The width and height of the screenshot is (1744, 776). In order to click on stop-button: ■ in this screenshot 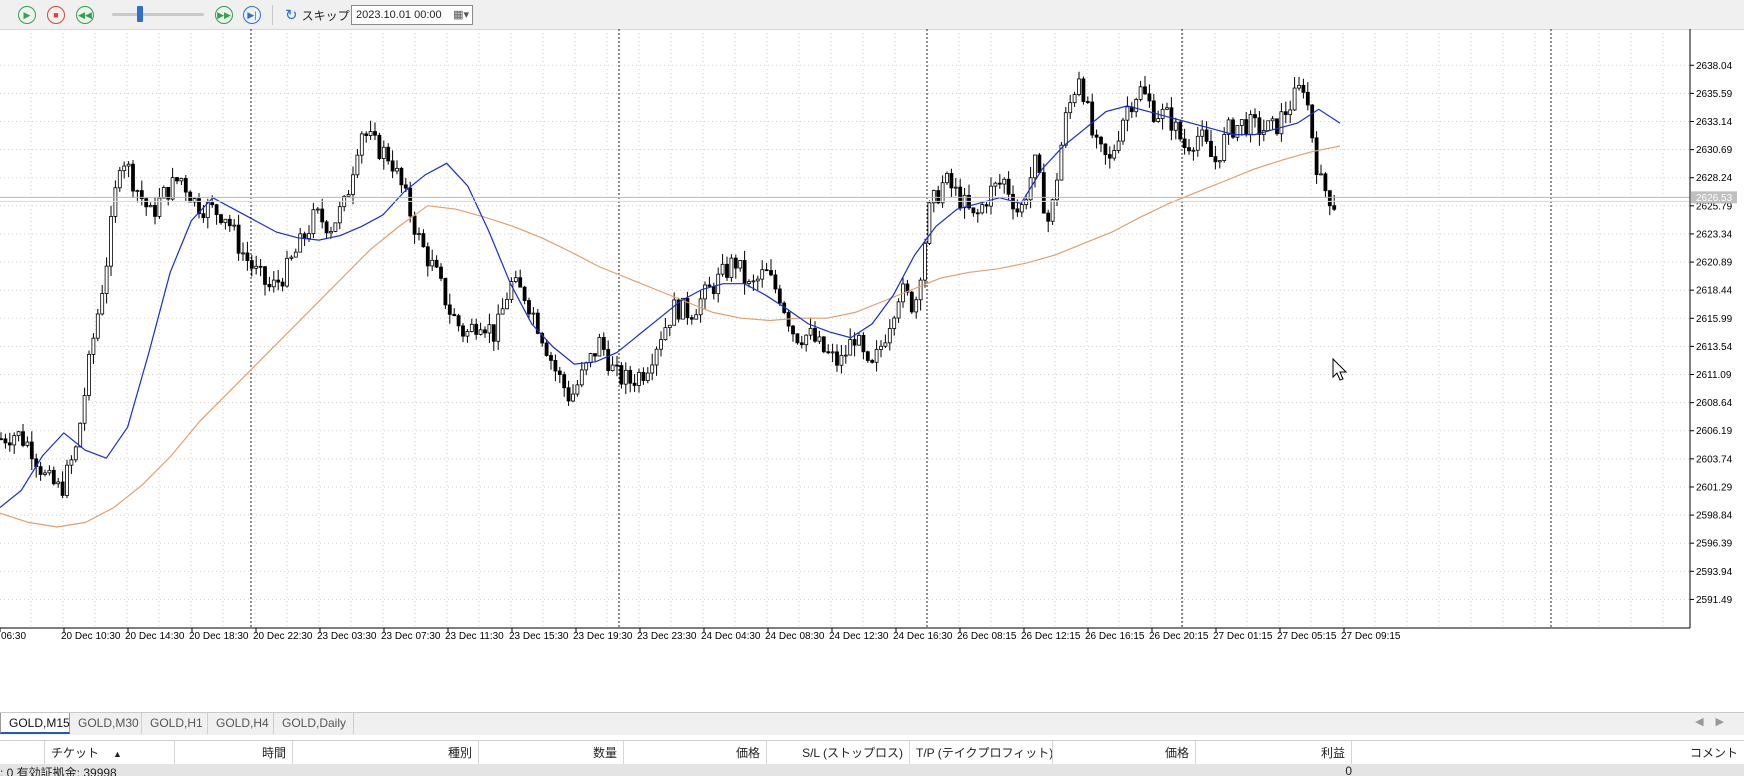, I will do `click(56, 15)`.